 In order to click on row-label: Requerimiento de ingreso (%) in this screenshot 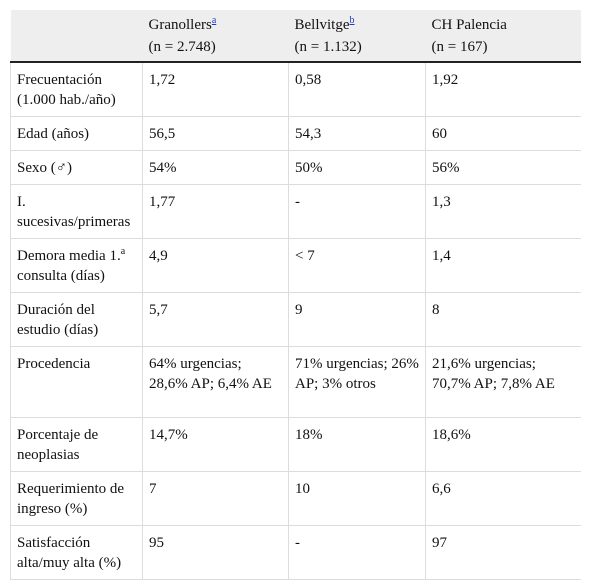, I will do `click(76, 498)`.